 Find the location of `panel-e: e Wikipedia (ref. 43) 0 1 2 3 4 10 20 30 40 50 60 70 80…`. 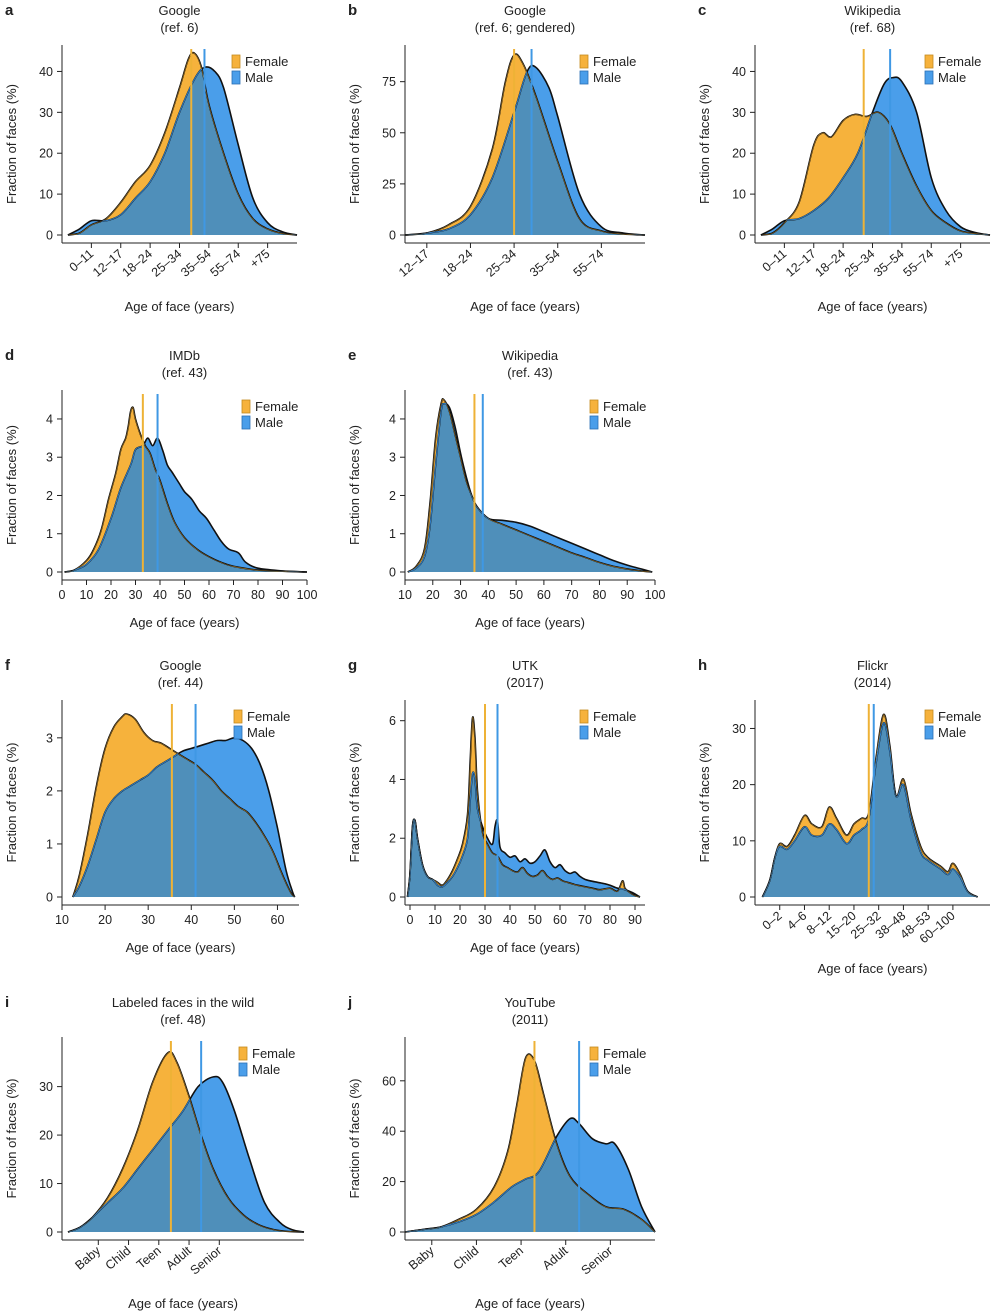

panel-e: e Wikipedia (ref. 43) 0 1 2 3 4 10 20 30 40 50 60 70 80… is located at coordinates (506, 488).